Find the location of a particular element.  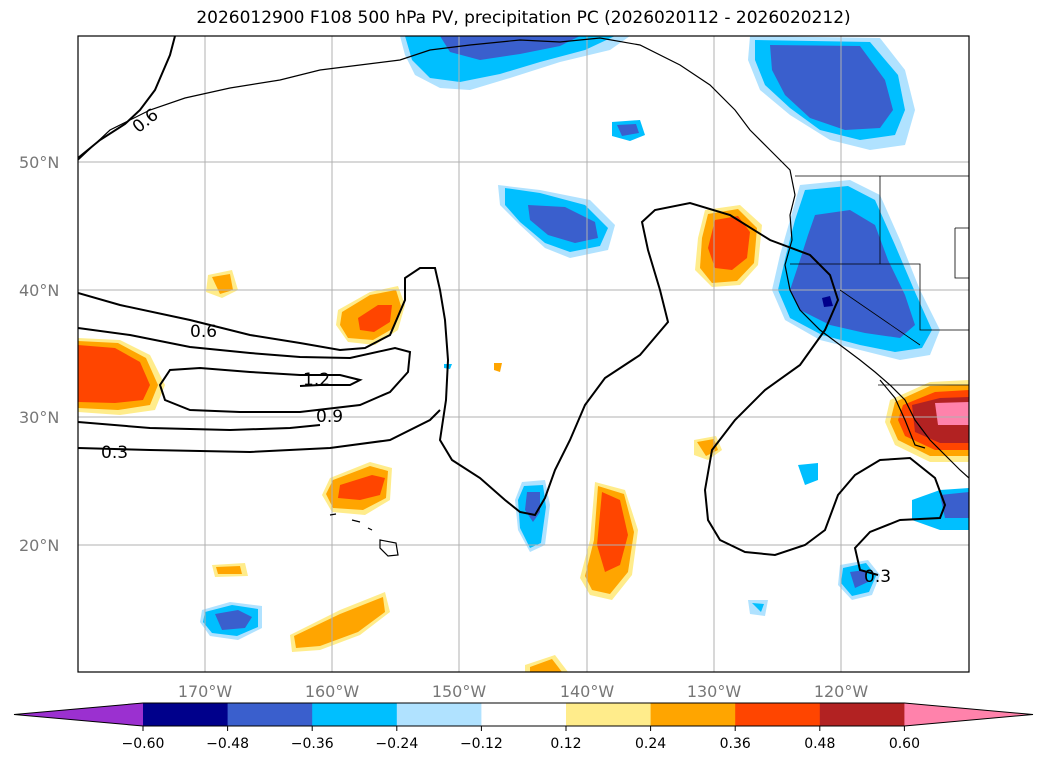

colorbar-tick-label: 0.60 is located at coordinates (904, 744).